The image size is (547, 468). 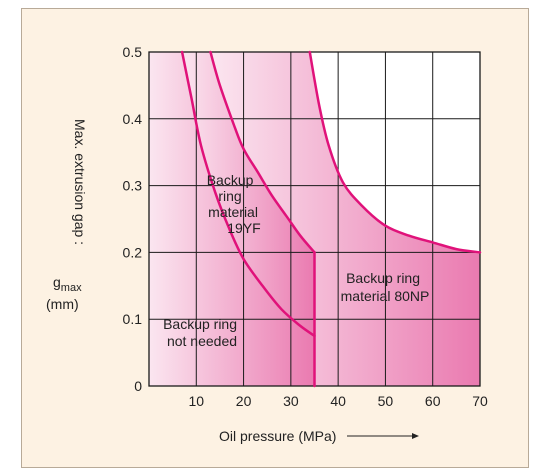 I want to click on x-tick-labels: 10 20 30 40 50 60 70, so click(x=338, y=401).